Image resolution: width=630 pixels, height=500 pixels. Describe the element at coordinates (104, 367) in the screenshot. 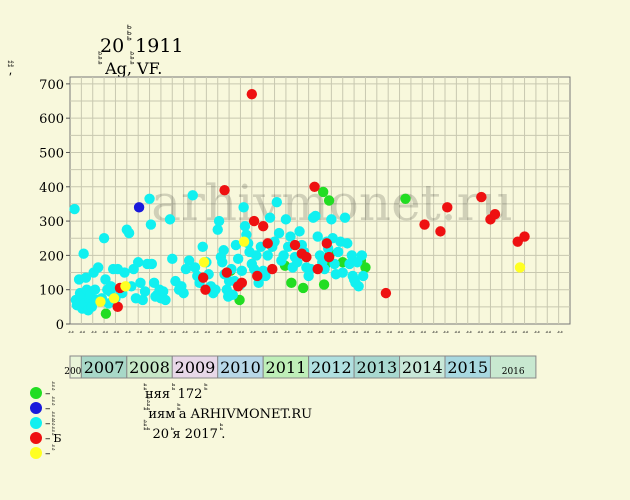

I see `year-label: 2007` at that location.